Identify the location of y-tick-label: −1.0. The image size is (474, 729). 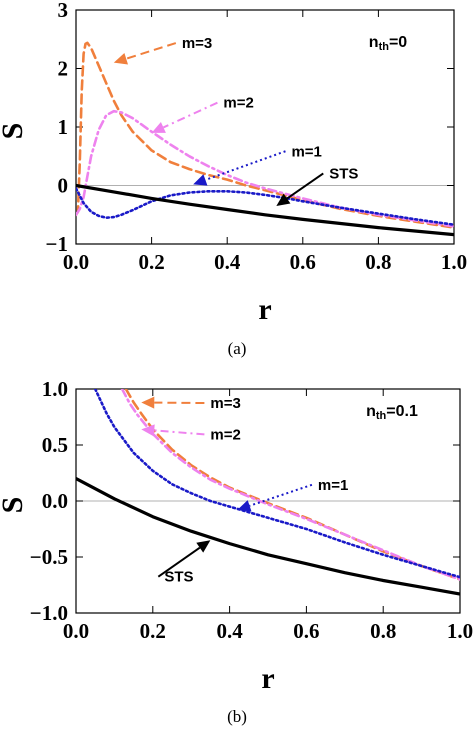
(49, 613).